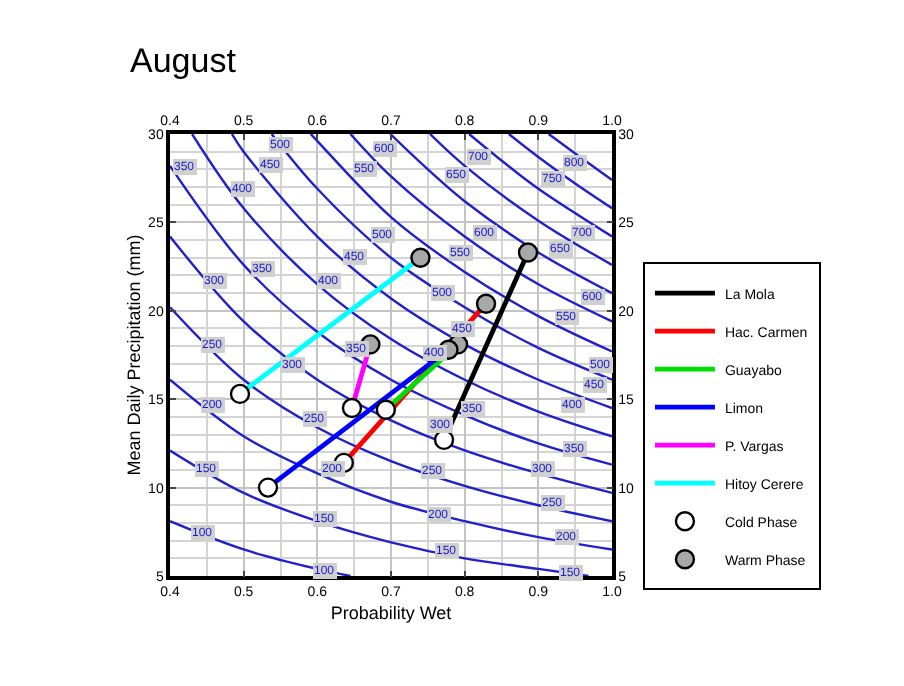  What do you see at coordinates (183, 60) in the screenshot?
I see `chart-title: August` at bounding box center [183, 60].